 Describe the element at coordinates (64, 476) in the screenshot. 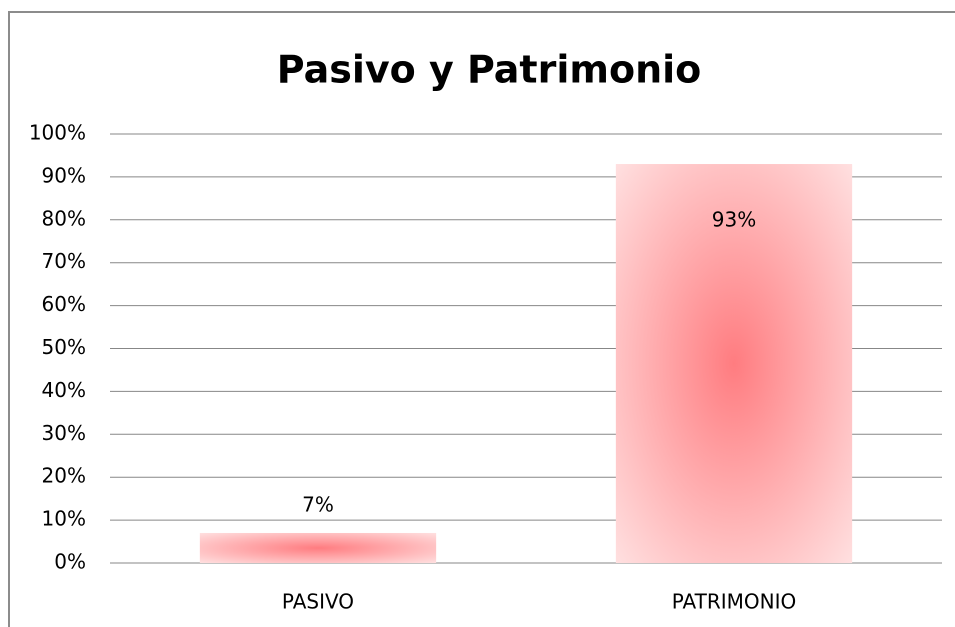

I see `y-tick-label: 20%` at that location.